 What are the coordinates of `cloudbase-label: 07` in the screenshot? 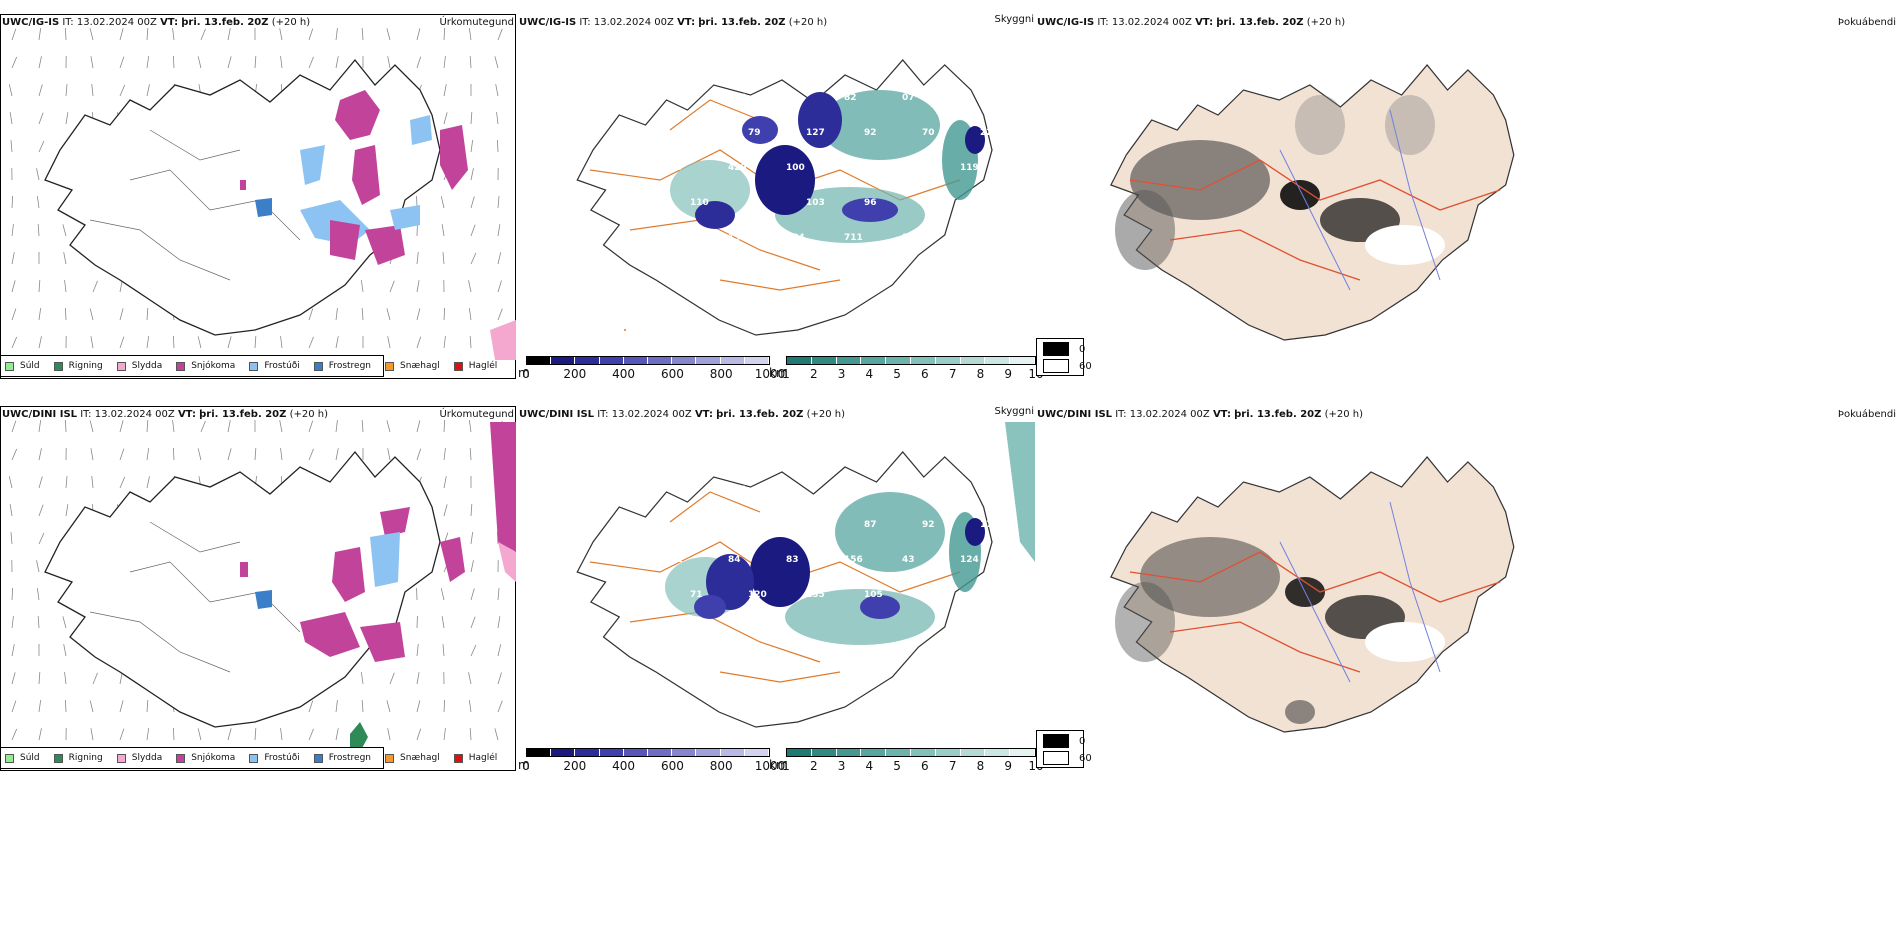 It's located at (908, 98).